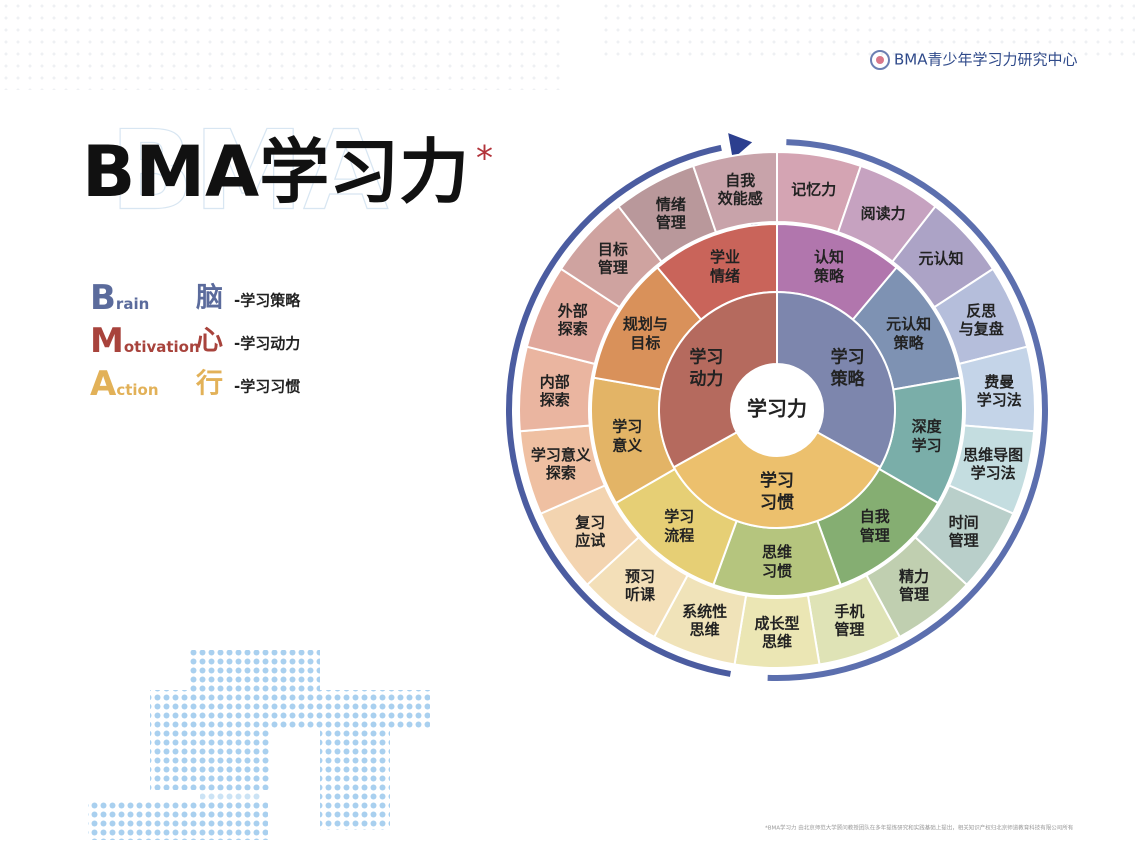 The width and height of the screenshot is (1135, 852). What do you see at coordinates (704, 611) in the screenshot?
I see `outer-label: 系统性` at bounding box center [704, 611].